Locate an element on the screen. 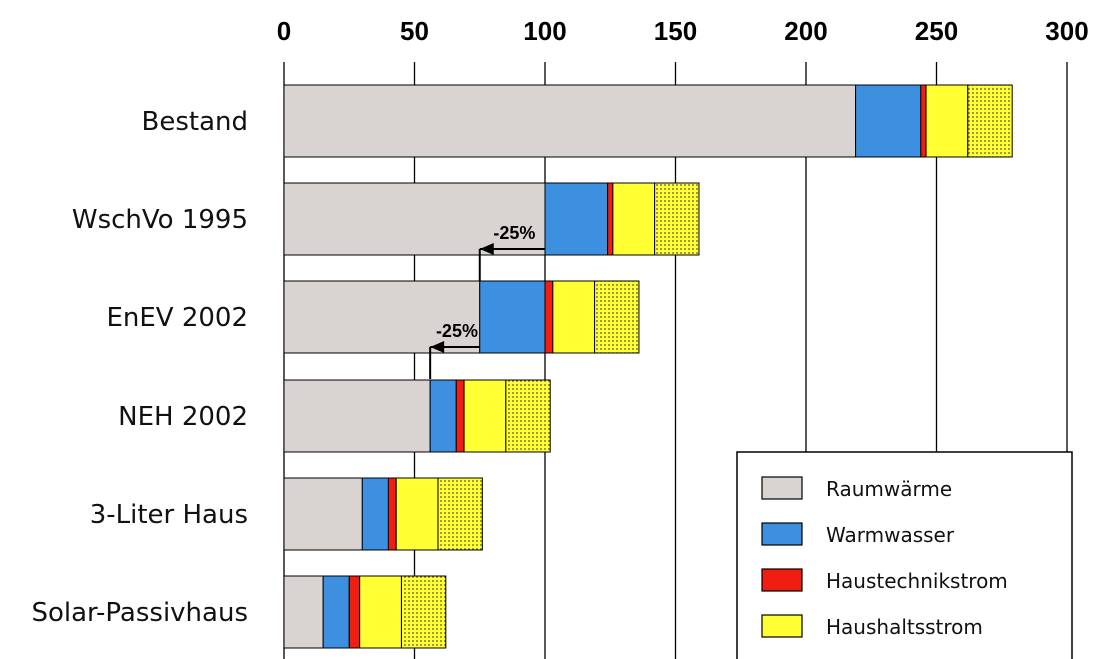  legend-swatch-warmwasser is located at coordinates (782, 534).